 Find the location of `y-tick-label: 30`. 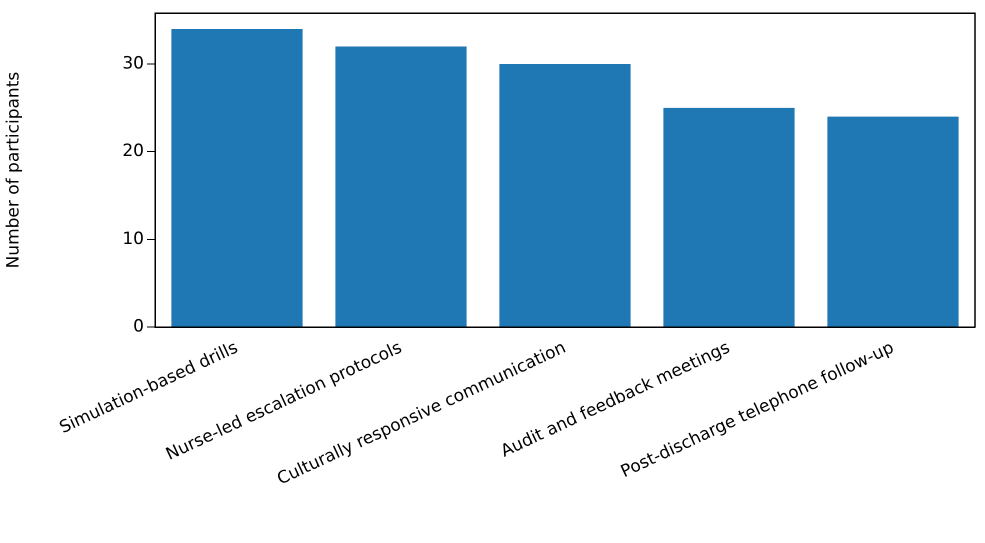

y-tick-label: 30 is located at coordinates (133, 63).